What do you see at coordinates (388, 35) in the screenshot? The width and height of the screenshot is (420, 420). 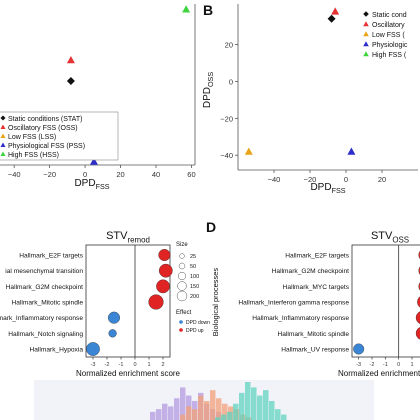 I see `legend-label: Low FSS (` at bounding box center [388, 35].